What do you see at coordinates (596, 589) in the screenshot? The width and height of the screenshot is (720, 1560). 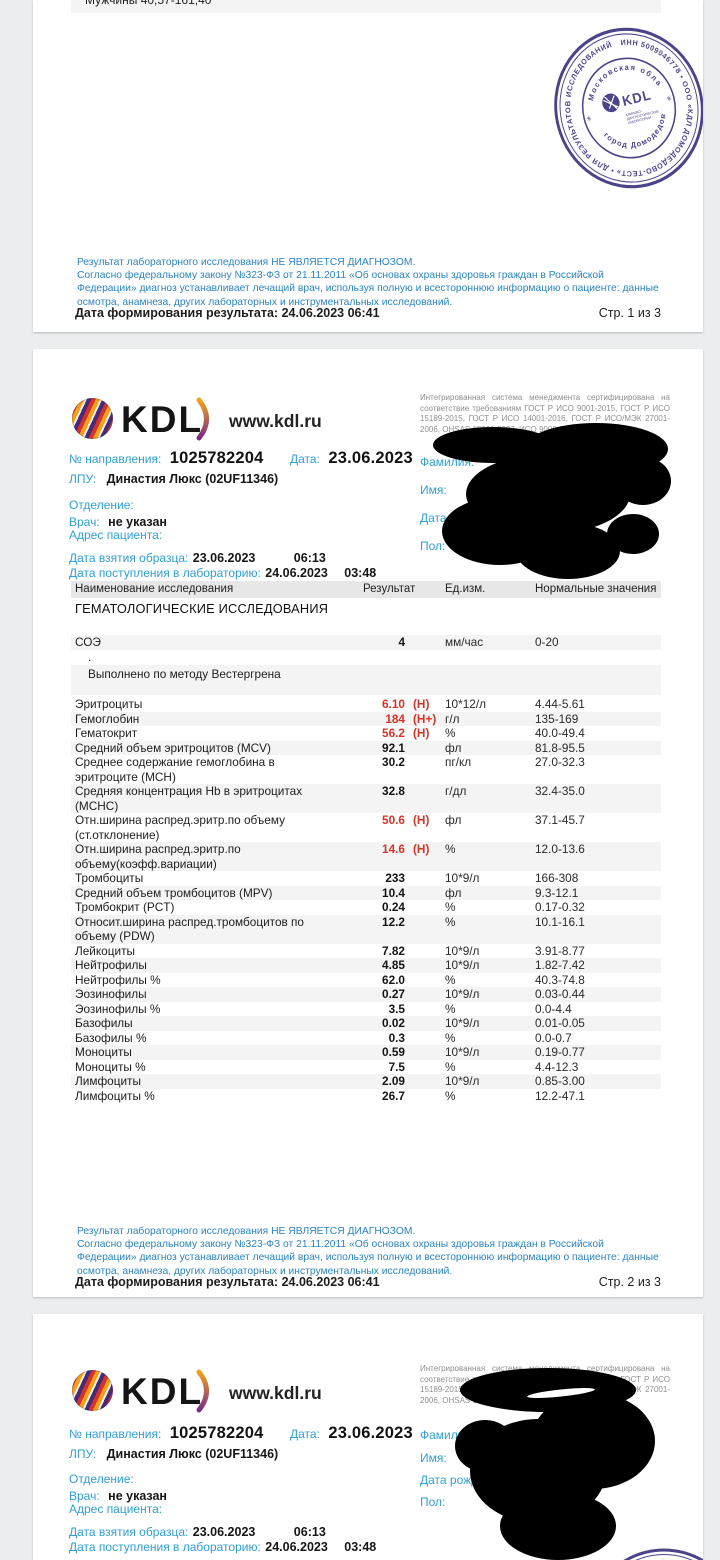 I see `col-norm-header: Нормальные значения` at bounding box center [596, 589].